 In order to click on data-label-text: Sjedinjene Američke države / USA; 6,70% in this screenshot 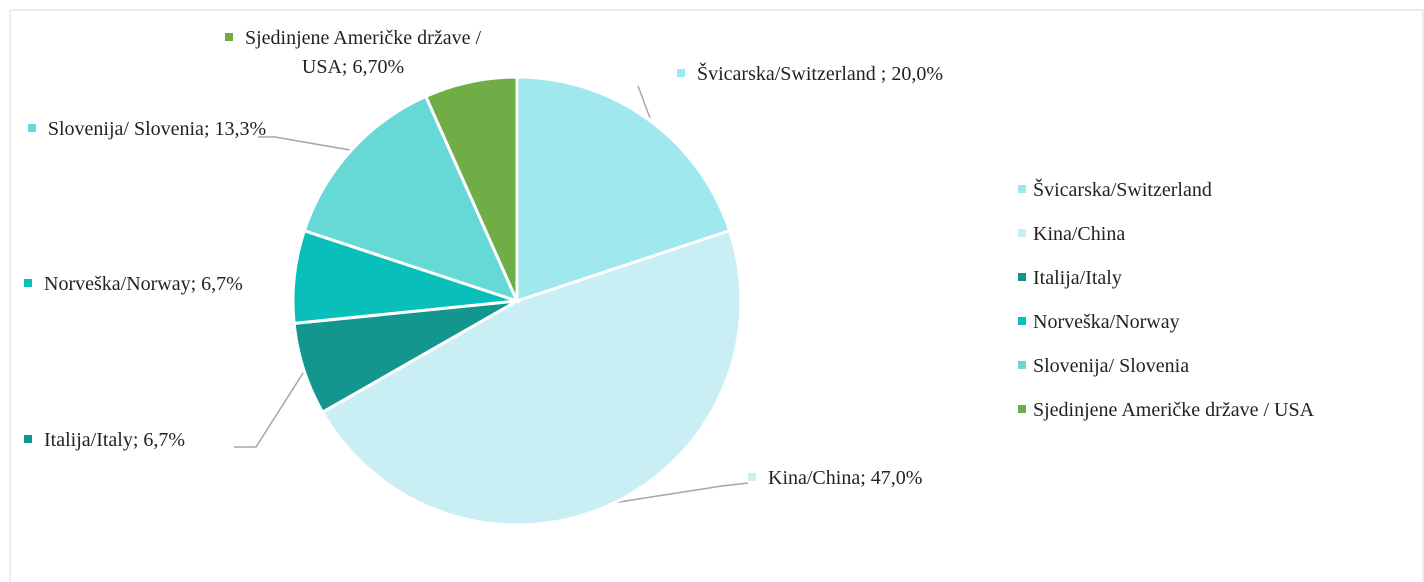, I will do `click(362, 52)`.